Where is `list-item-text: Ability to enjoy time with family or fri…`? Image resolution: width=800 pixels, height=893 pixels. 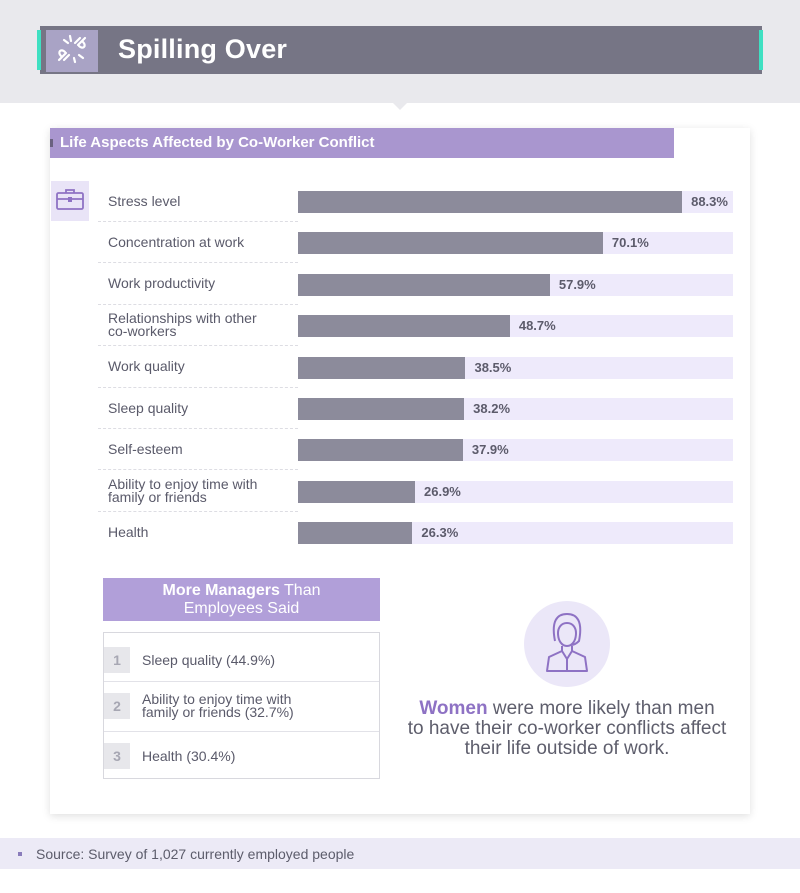 list-item-text: Ability to enjoy time with family or fri… is located at coordinates (218, 705).